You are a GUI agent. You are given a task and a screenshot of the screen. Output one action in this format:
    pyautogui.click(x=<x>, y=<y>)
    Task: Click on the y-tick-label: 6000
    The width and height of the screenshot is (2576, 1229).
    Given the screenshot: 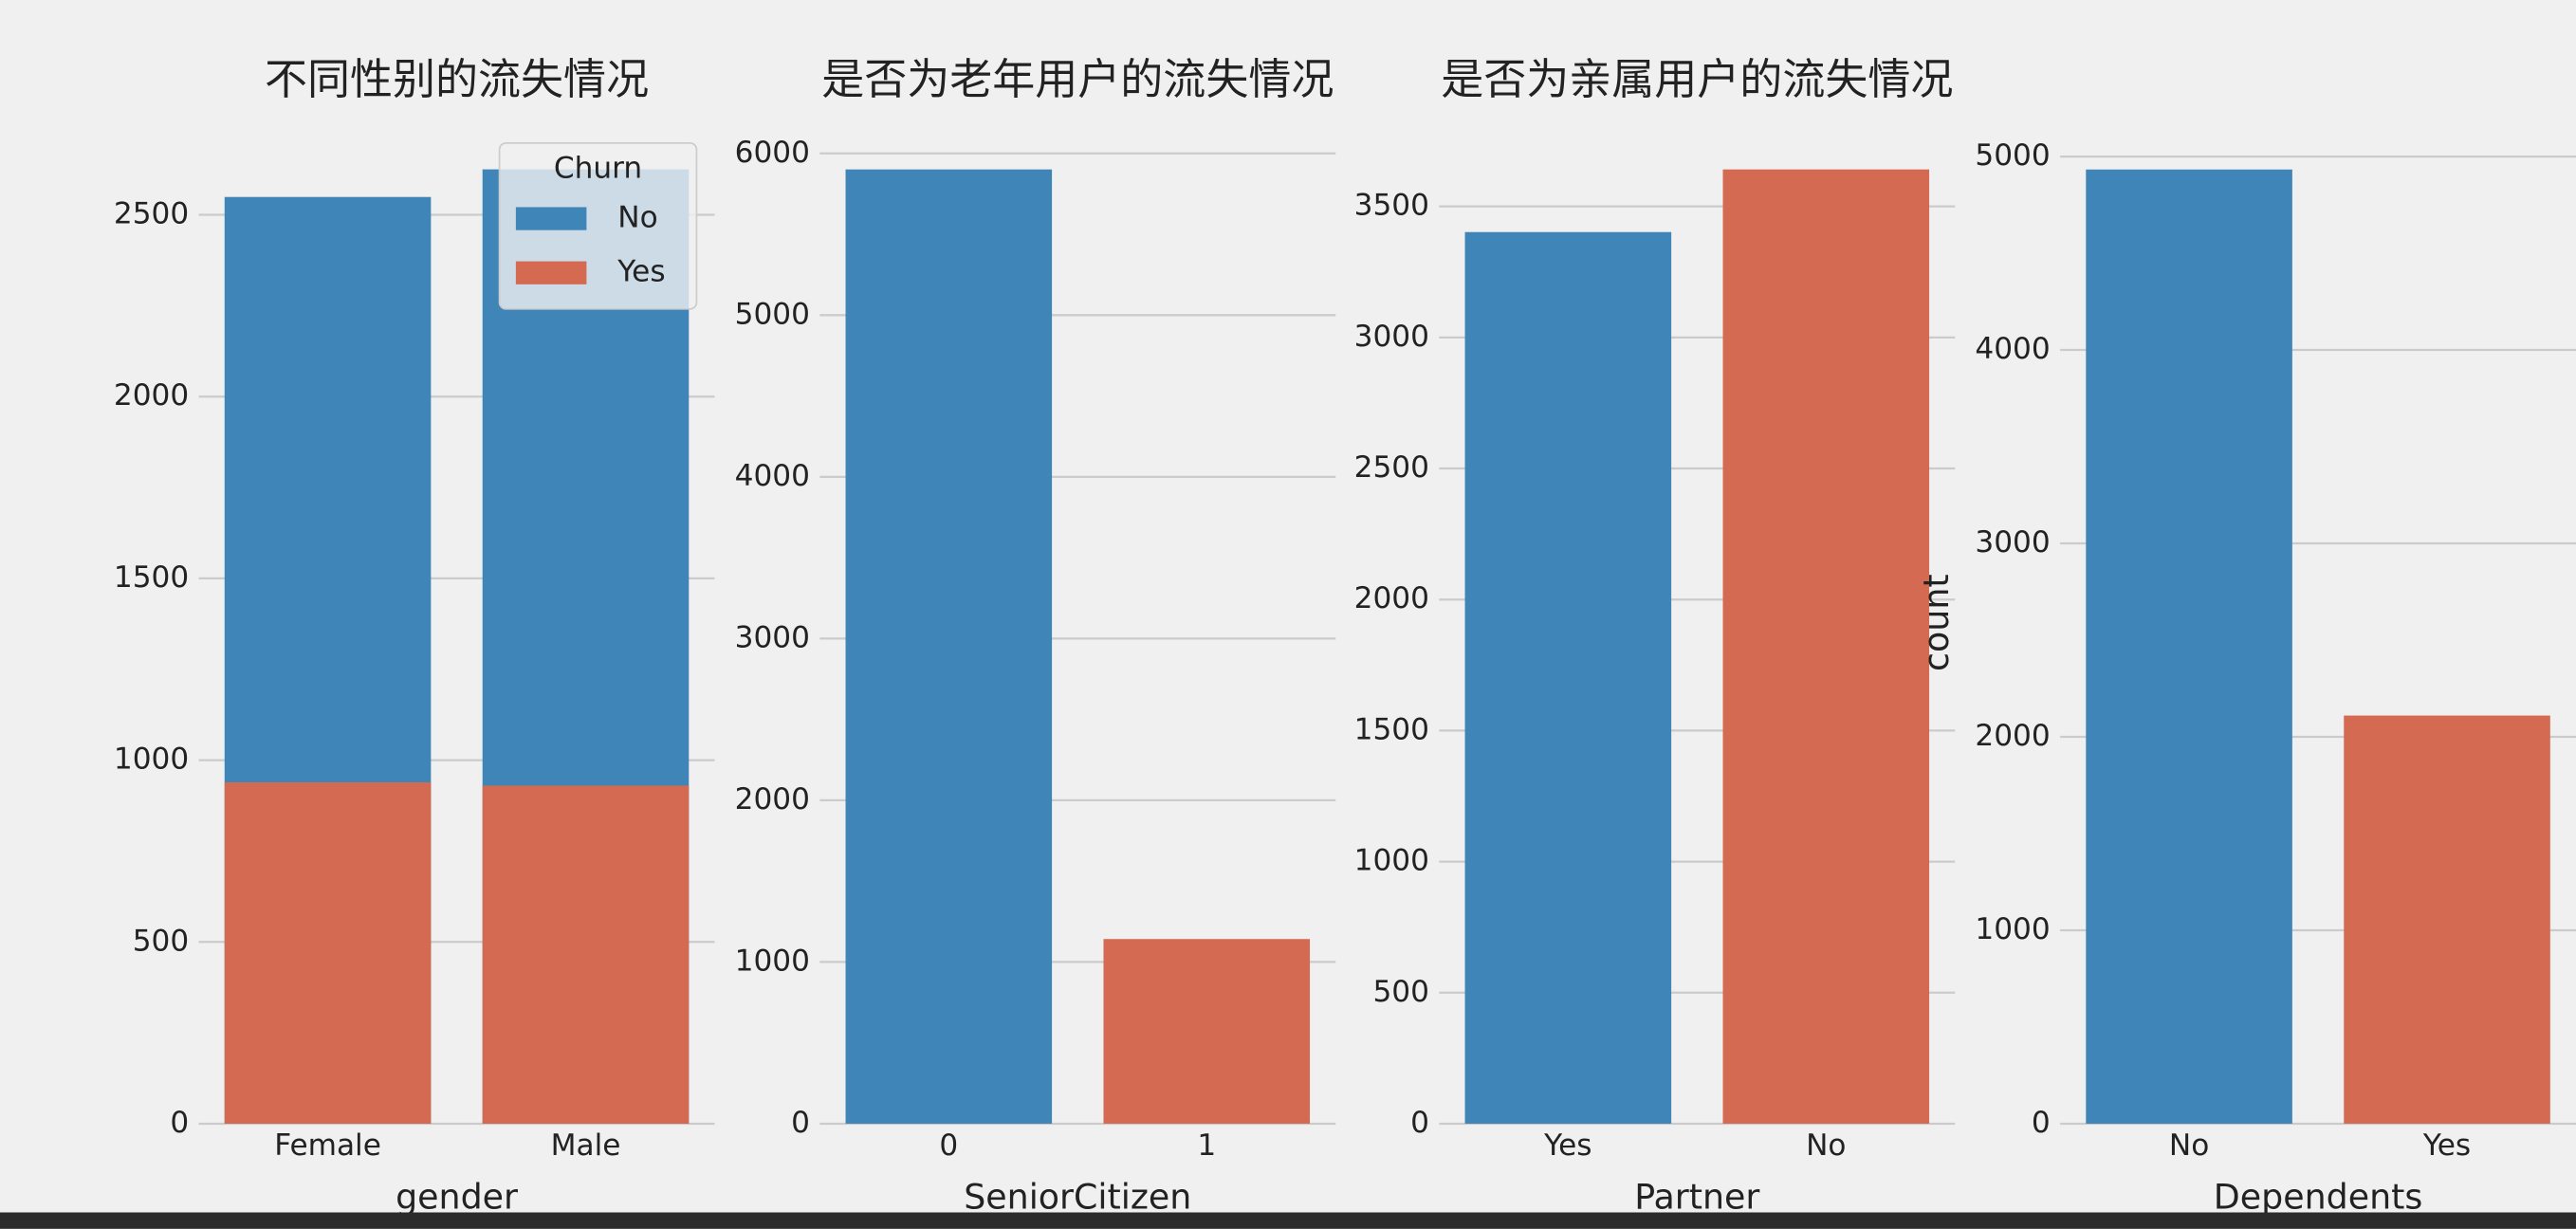 What is the action you would take?
    pyautogui.click(x=772, y=153)
    